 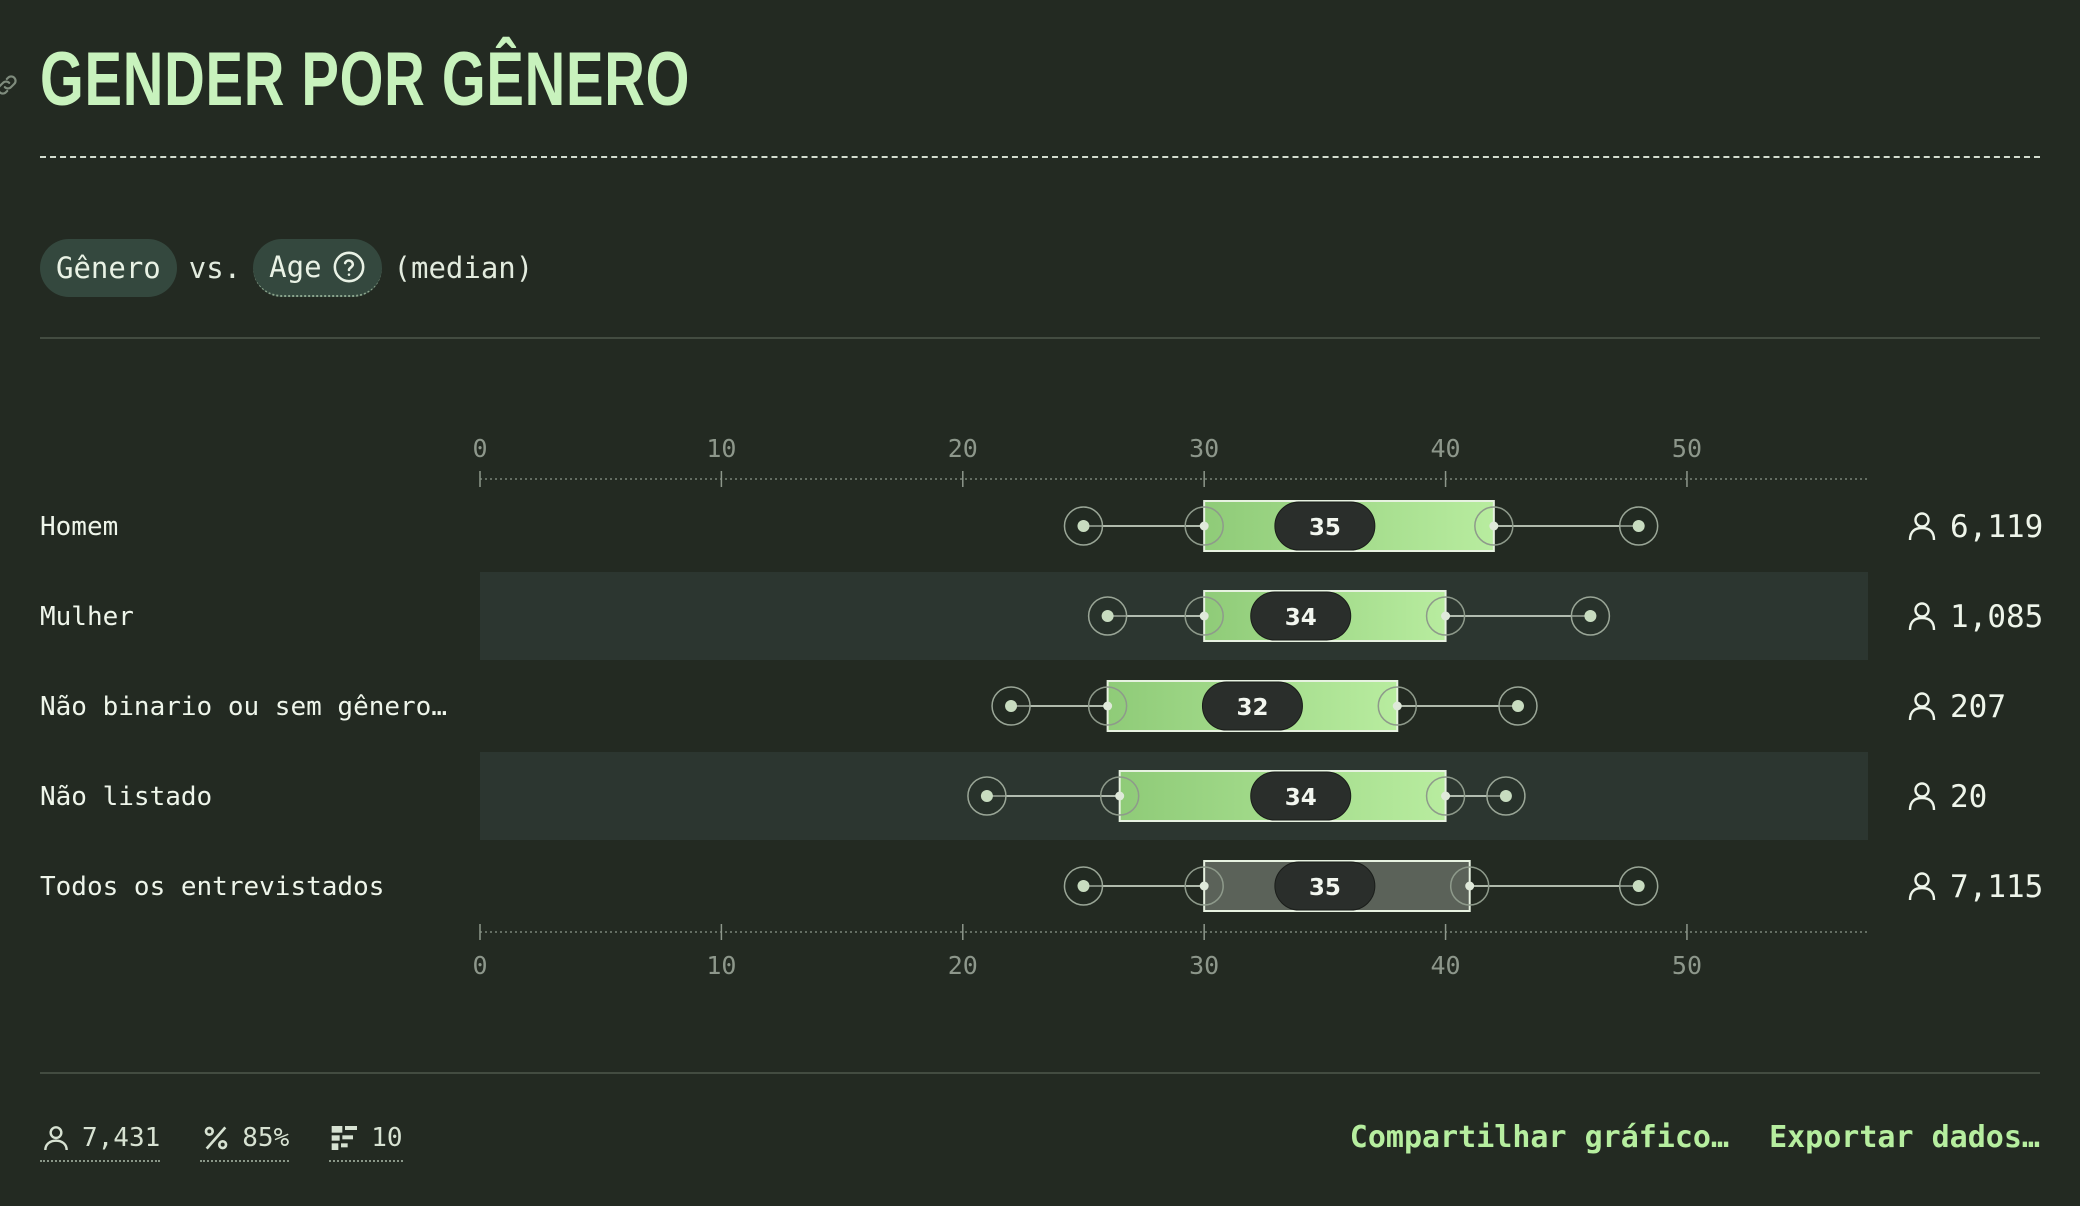 What do you see at coordinates (1023, 706) in the screenshot?
I see `box-row: Não binario ou sem gênero… 32 207` at bounding box center [1023, 706].